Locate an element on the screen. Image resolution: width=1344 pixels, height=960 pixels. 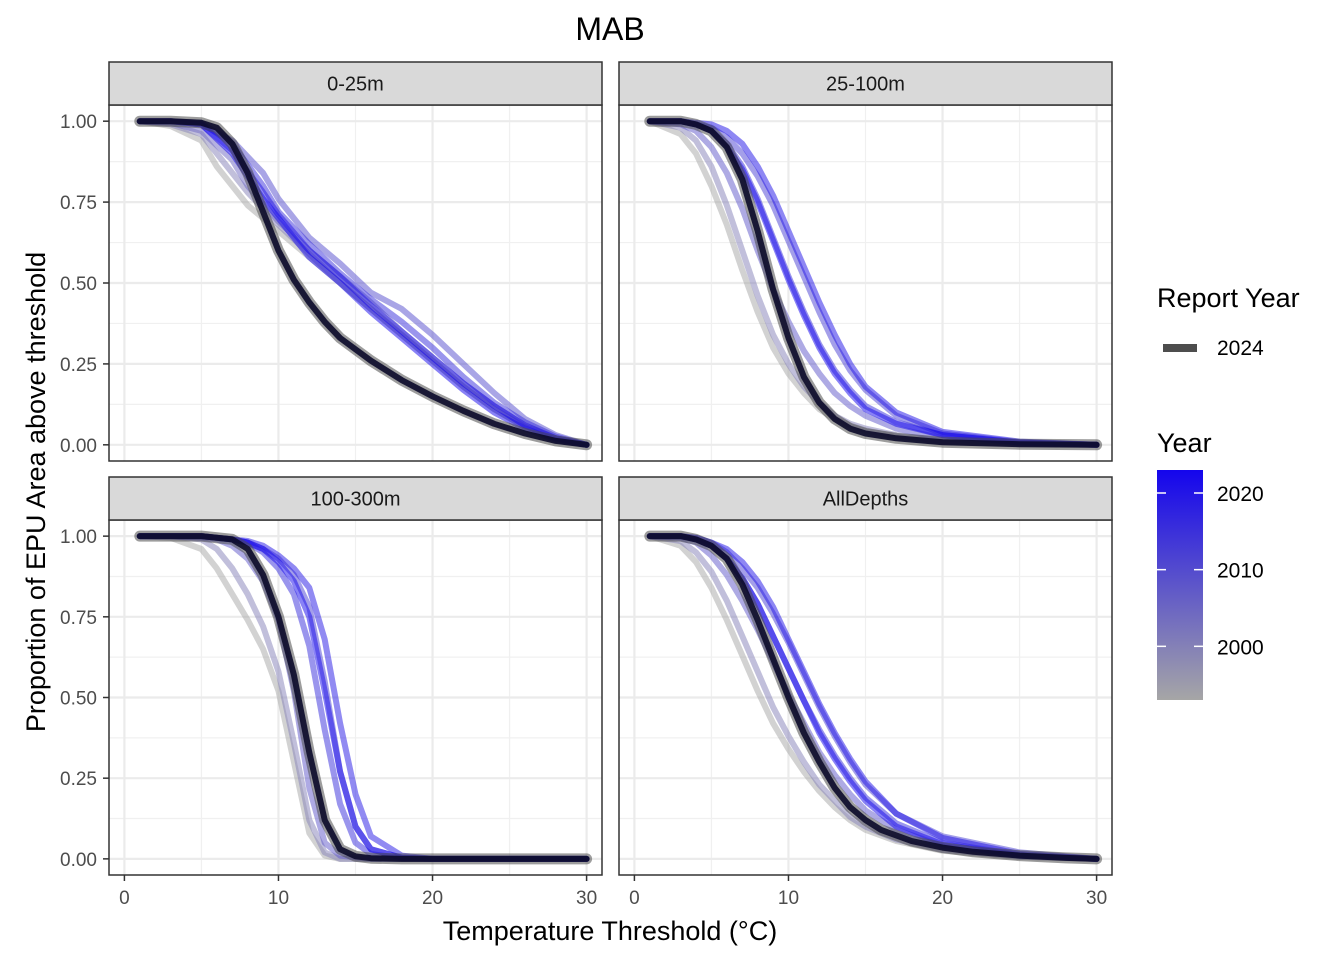
year-colorbar-ticks: 2020 2010 2000 is located at coordinates (1210, 571).